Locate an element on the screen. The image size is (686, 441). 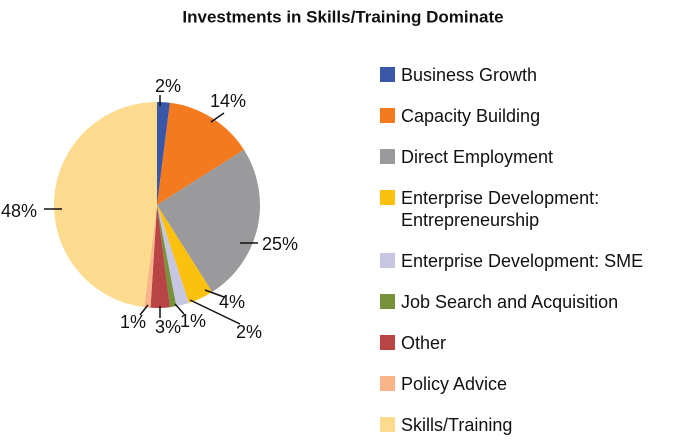
legend-item: Other is located at coordinates (530, 343).